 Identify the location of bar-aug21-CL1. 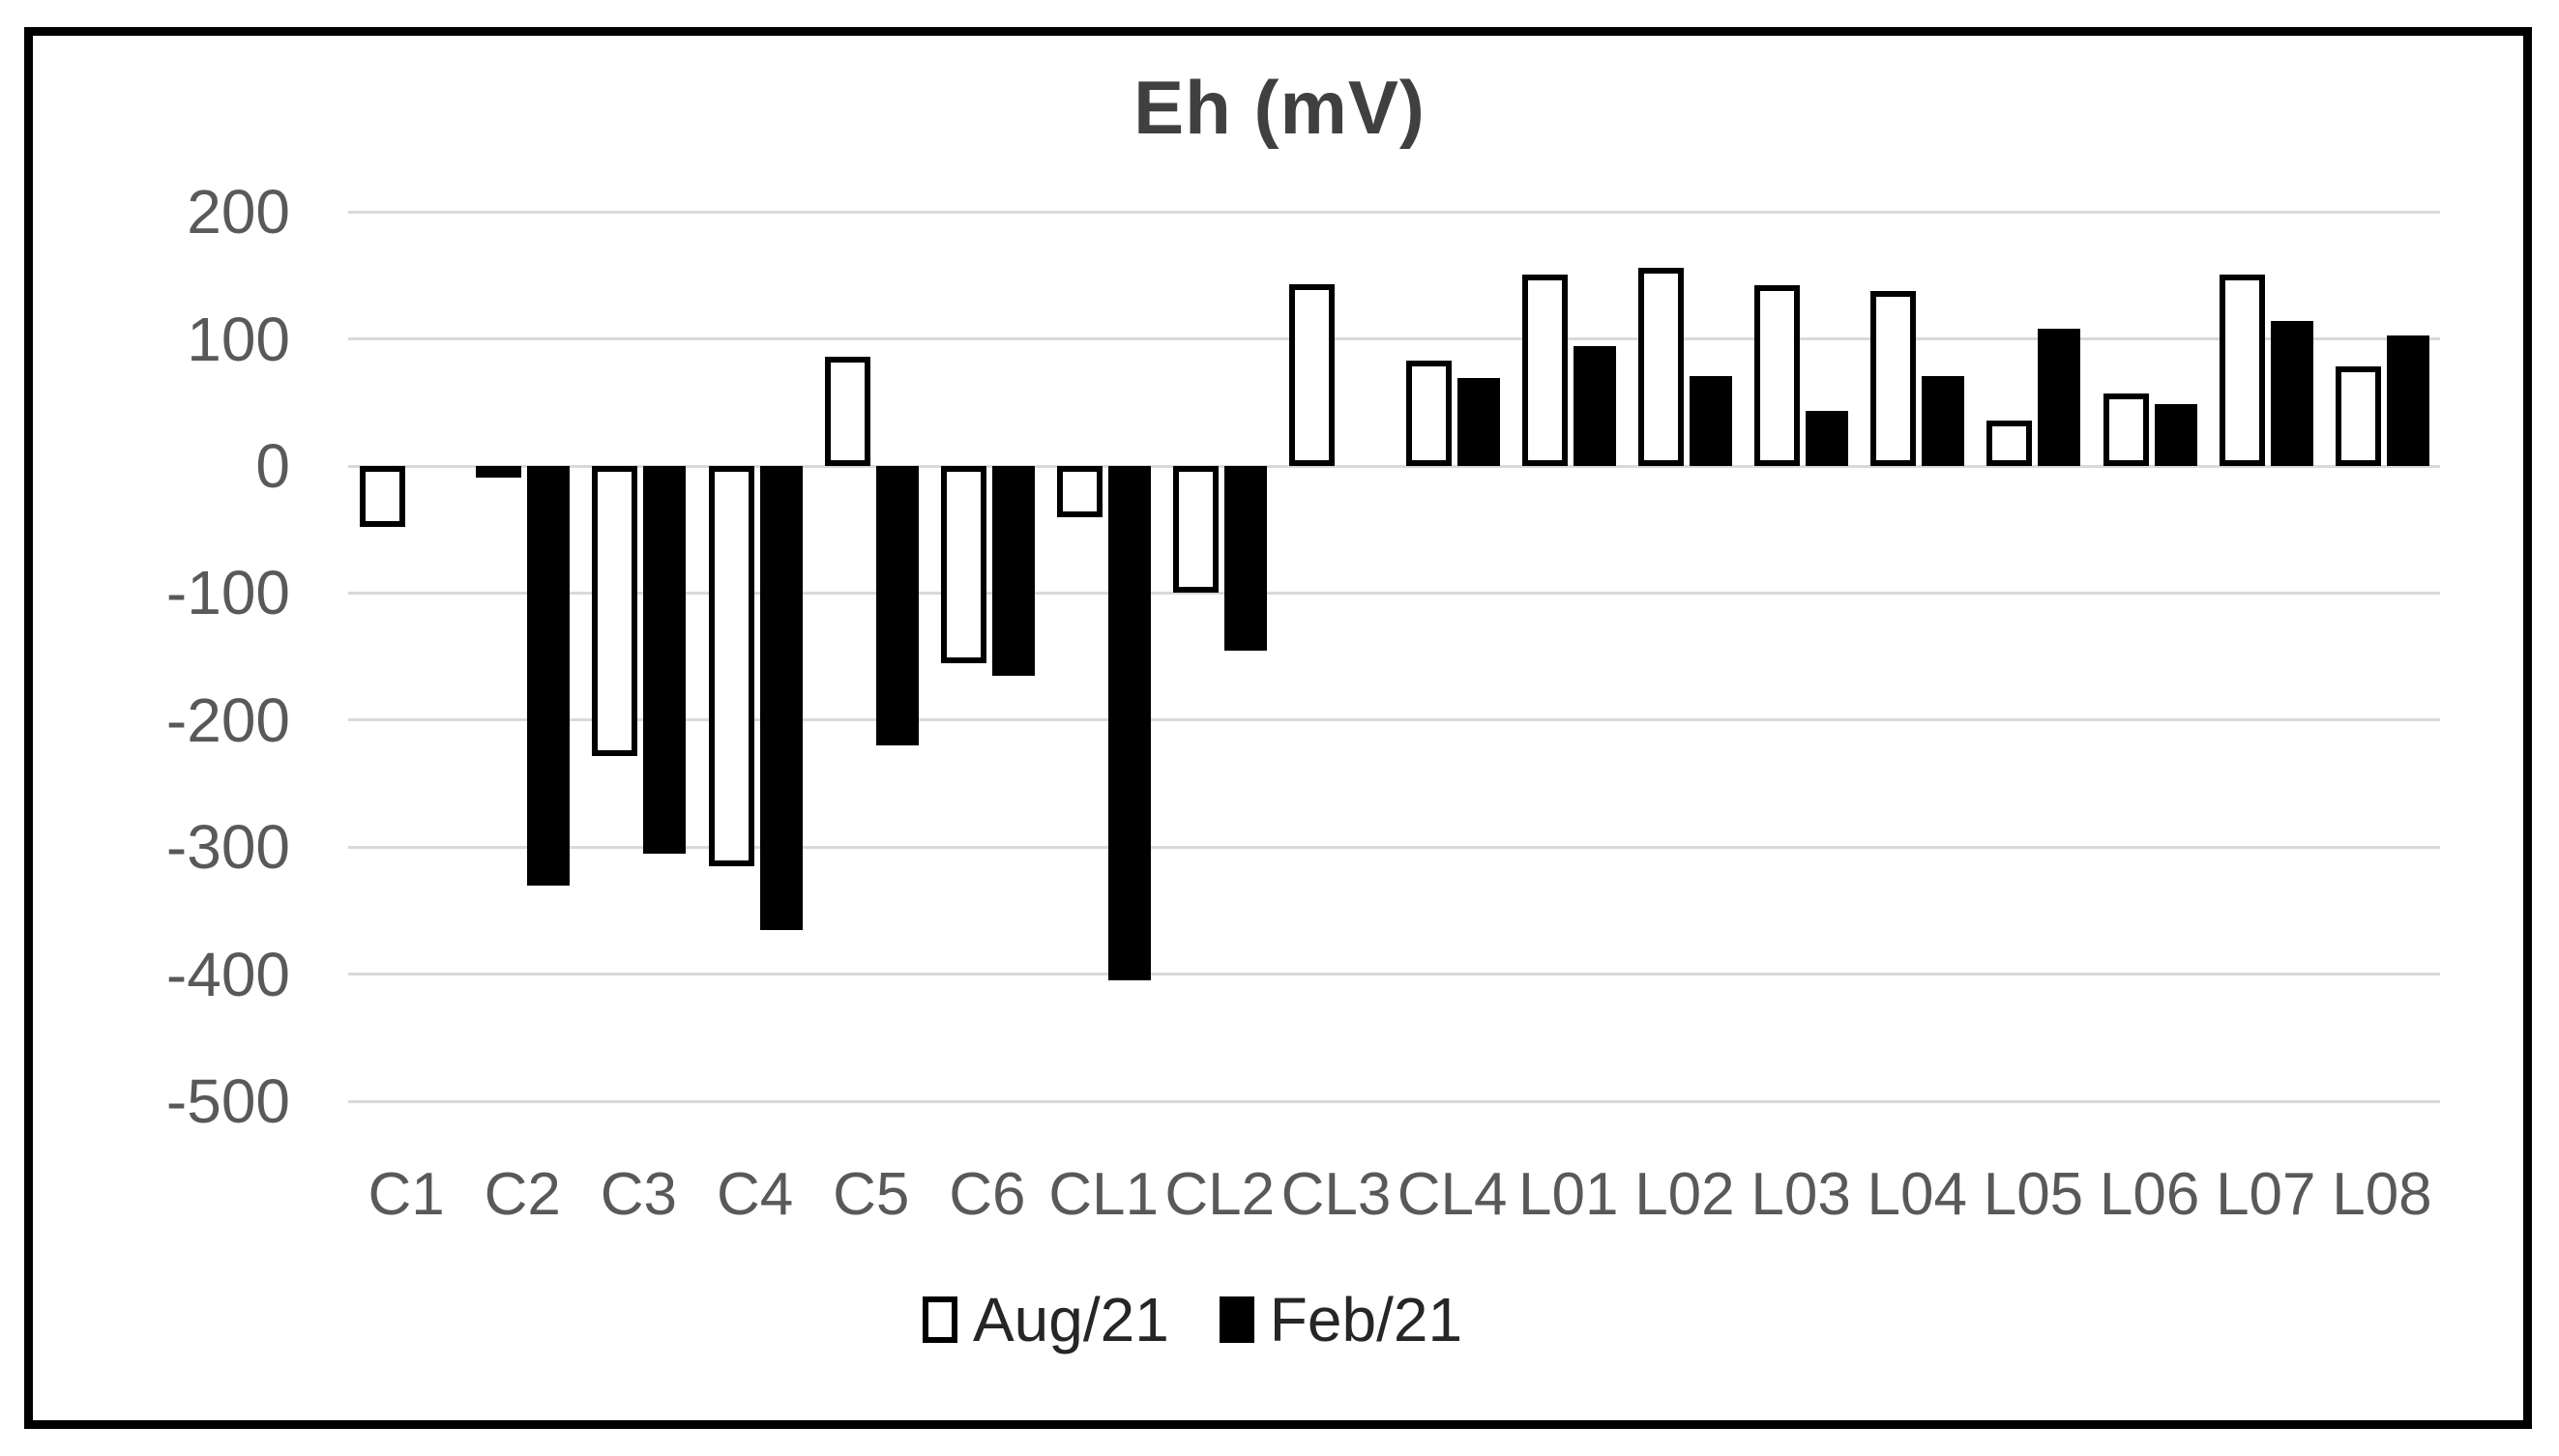
(1080, 492).